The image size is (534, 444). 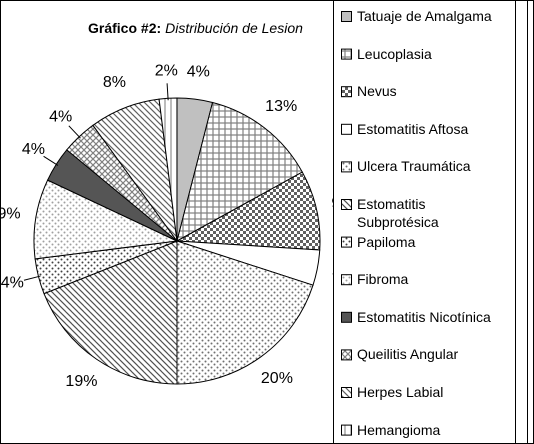 What do you see at coordinates (408, 354) in the screenshot?
I see `legend-entry: Queilitis Angular` at bounding box center [408, 354].